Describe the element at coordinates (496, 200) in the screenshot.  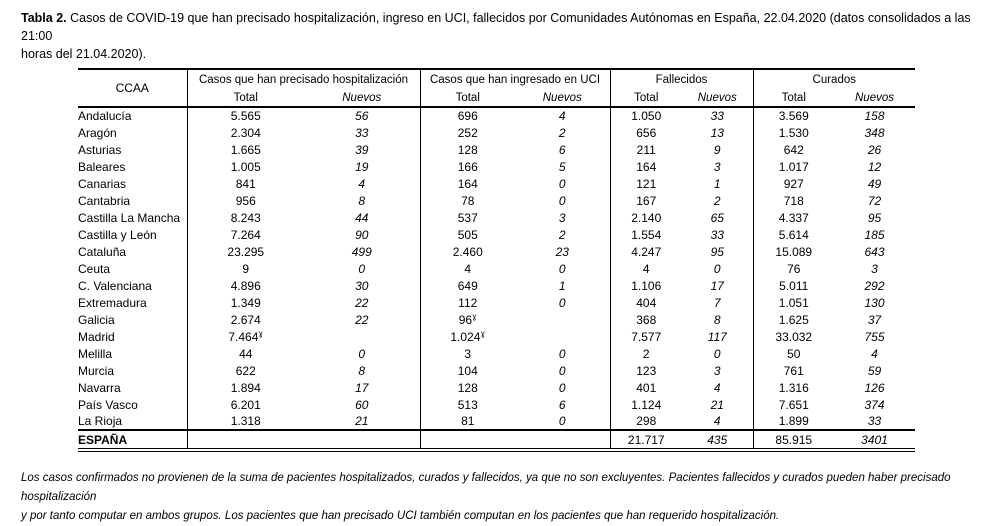
I see `table-row: Cantabria 956 8 78 0 167 2 718 72` at that location.